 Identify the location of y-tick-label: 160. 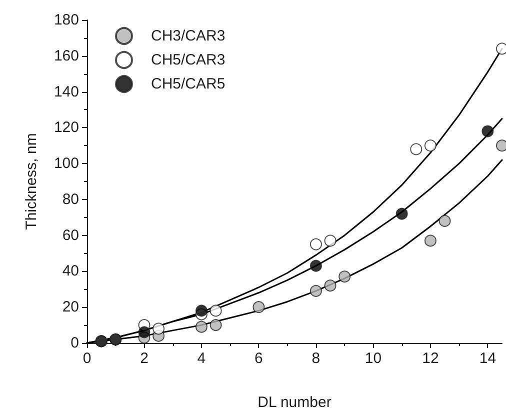
(66, 55).